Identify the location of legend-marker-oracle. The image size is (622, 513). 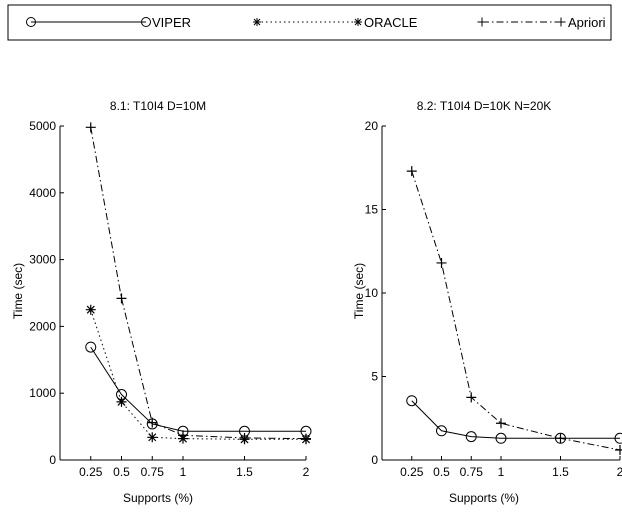
(257, 22).